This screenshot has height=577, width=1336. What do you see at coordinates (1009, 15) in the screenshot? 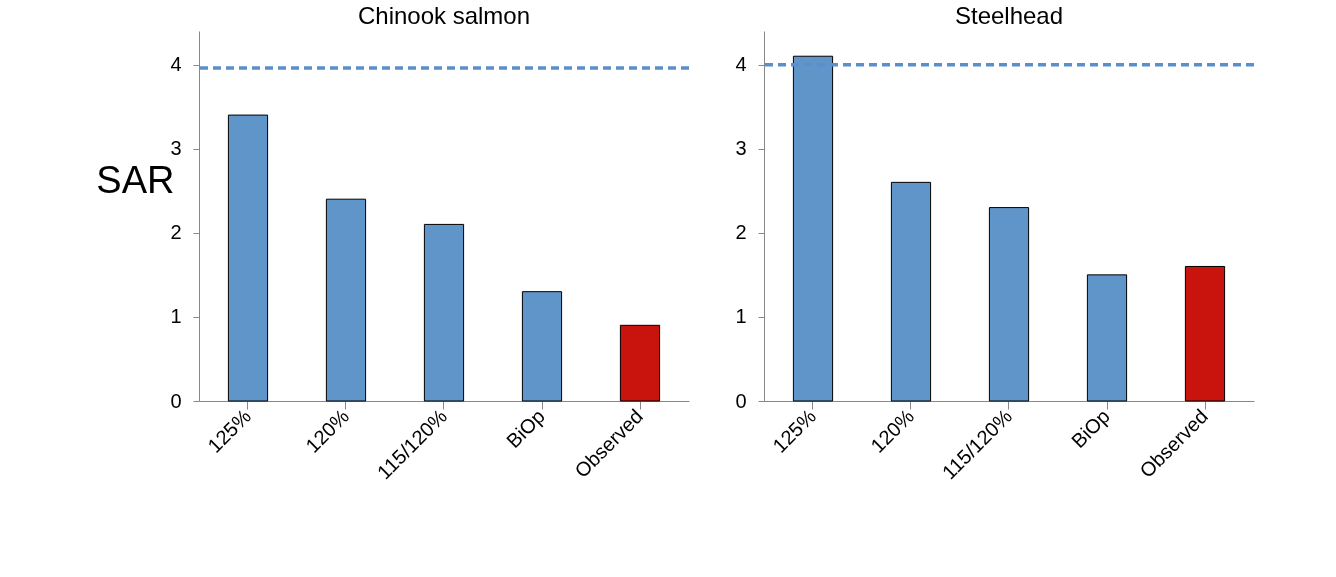
I see `chart-title: Steelhead` at bounding box center [1009, 15].